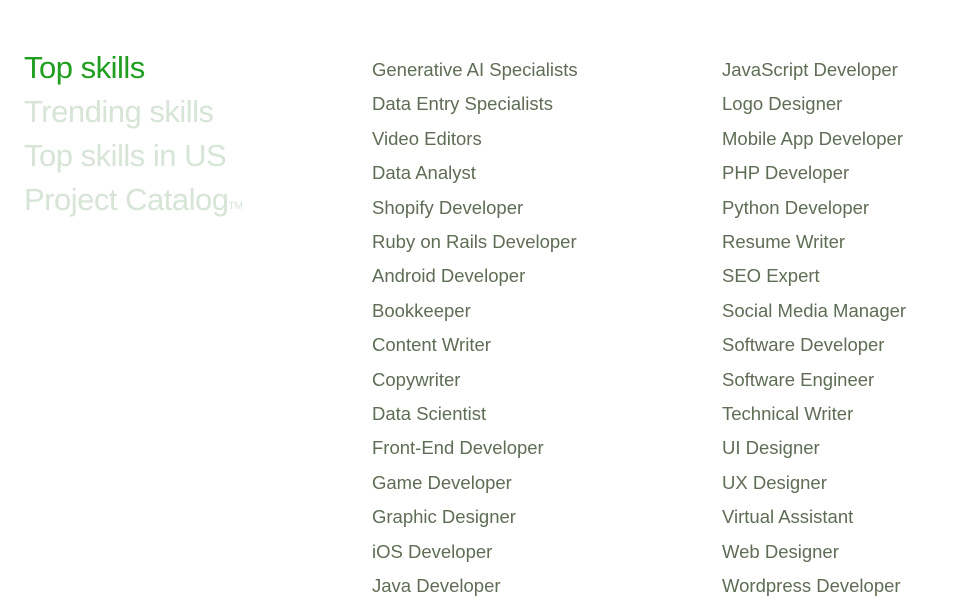 This screenshot has height=614, width=959. Describe the element at coordinates (126, 199) in the screenshot. I see `tab-project-catalog-label: Project Catalog` at that location.